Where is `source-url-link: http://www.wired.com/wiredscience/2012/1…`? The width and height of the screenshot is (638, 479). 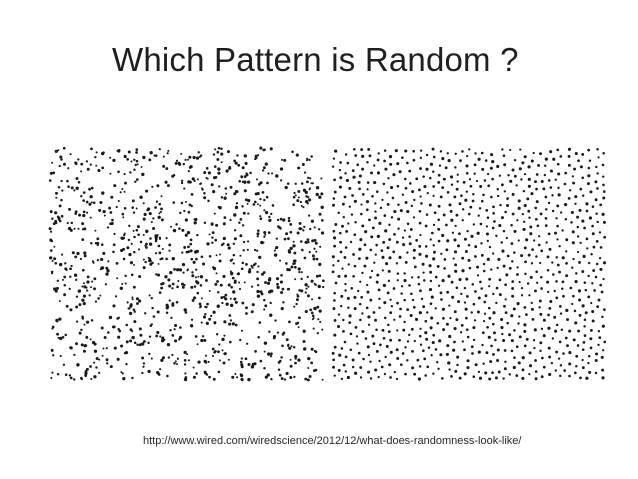 source-url-link: http://www.wired.com/wiredscience/2012/1… is located at coordinates (332, 441).